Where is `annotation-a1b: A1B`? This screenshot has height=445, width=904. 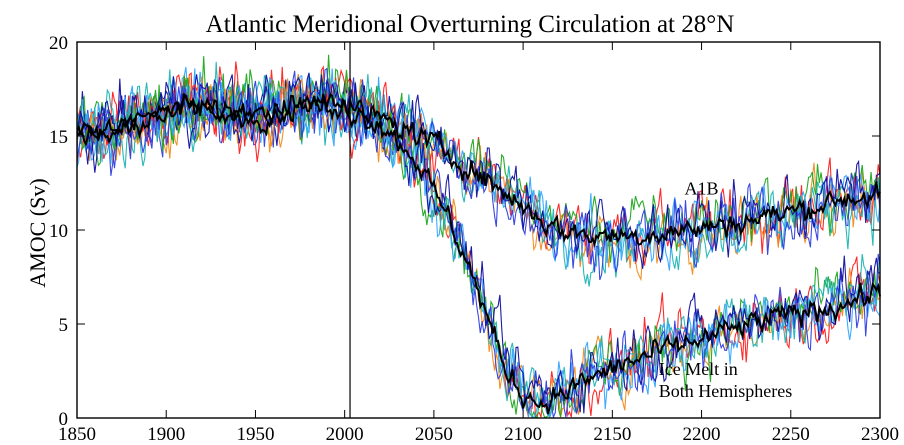 annotation-a1b: A1B is located at coordinates (702, 188).